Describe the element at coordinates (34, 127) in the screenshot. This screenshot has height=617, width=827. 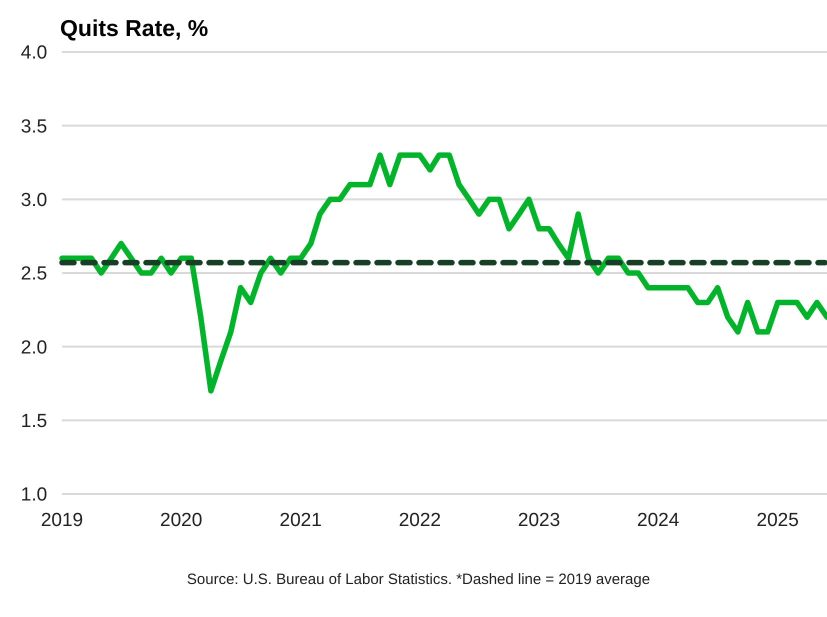
I see `y-tick-label: 3.5` at that location.